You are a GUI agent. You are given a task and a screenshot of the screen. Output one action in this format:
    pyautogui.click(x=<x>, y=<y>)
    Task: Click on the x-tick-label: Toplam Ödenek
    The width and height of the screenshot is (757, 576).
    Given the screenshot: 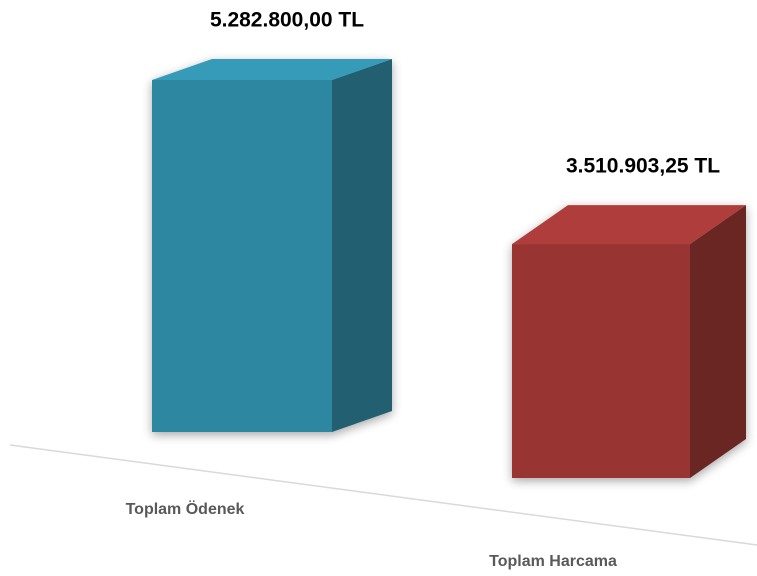 What is the action you would take?
    pyautogui.click(x=185, y=508)
    